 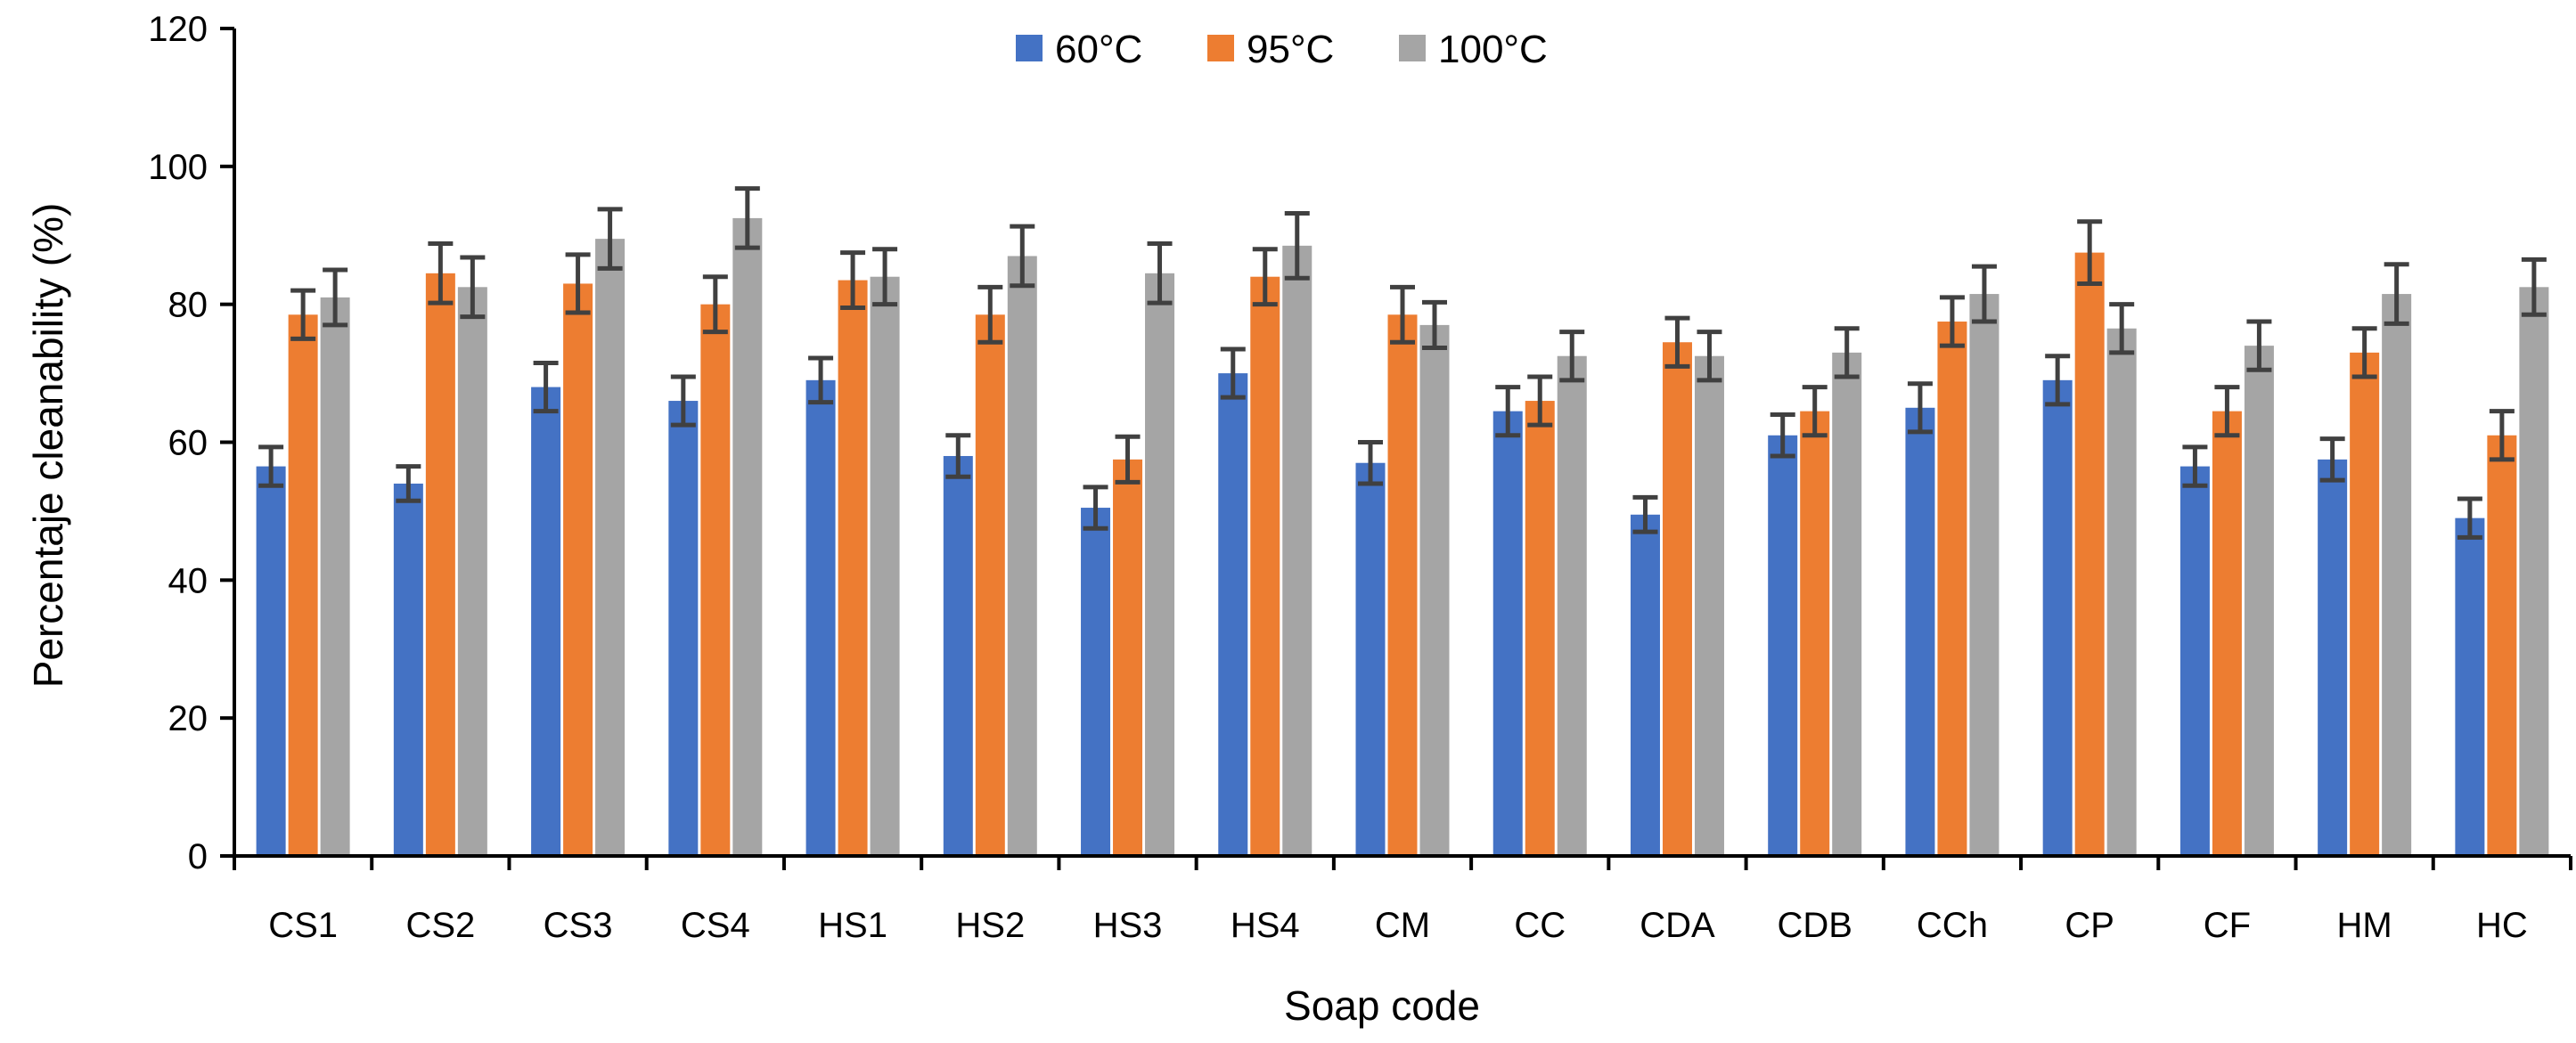 I want to click on y-axis-title: Percentaje cleanability (%), so click(x=48, y=446).